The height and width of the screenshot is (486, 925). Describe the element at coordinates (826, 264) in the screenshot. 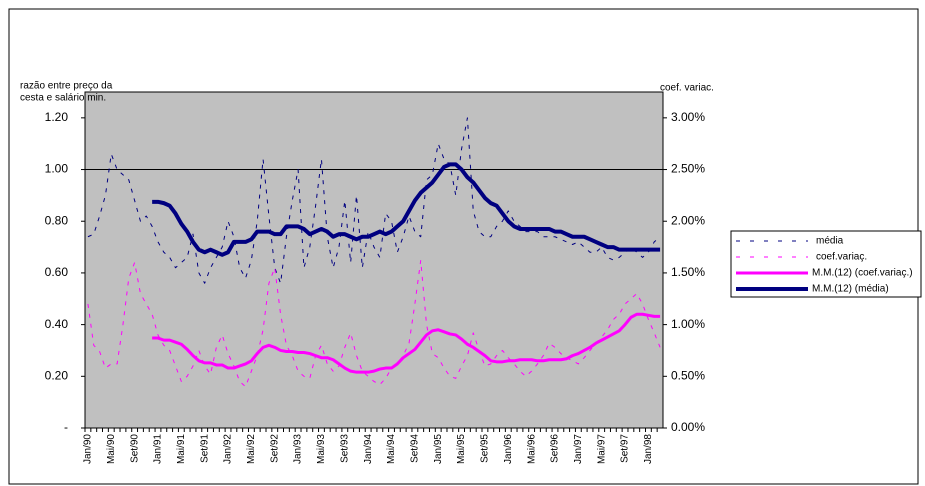

I see `legend-box` at that location.